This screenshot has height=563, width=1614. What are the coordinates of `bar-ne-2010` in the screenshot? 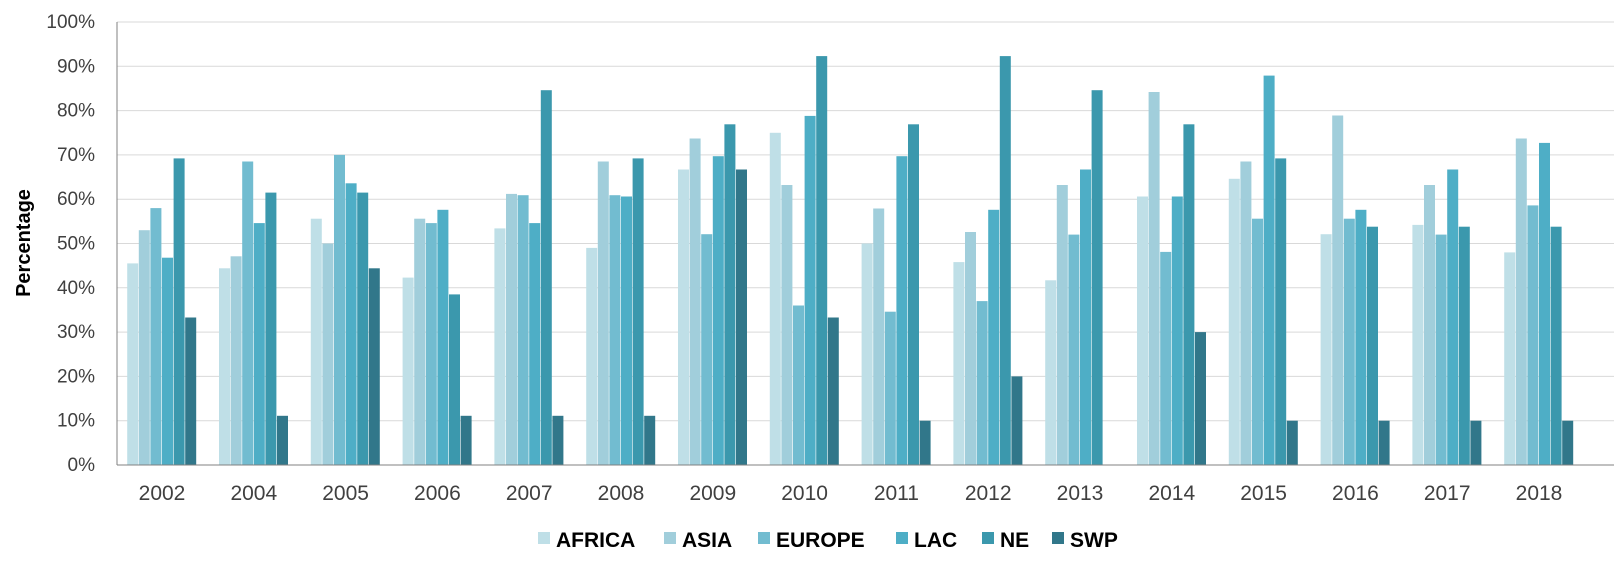 It's located at (822, 260).